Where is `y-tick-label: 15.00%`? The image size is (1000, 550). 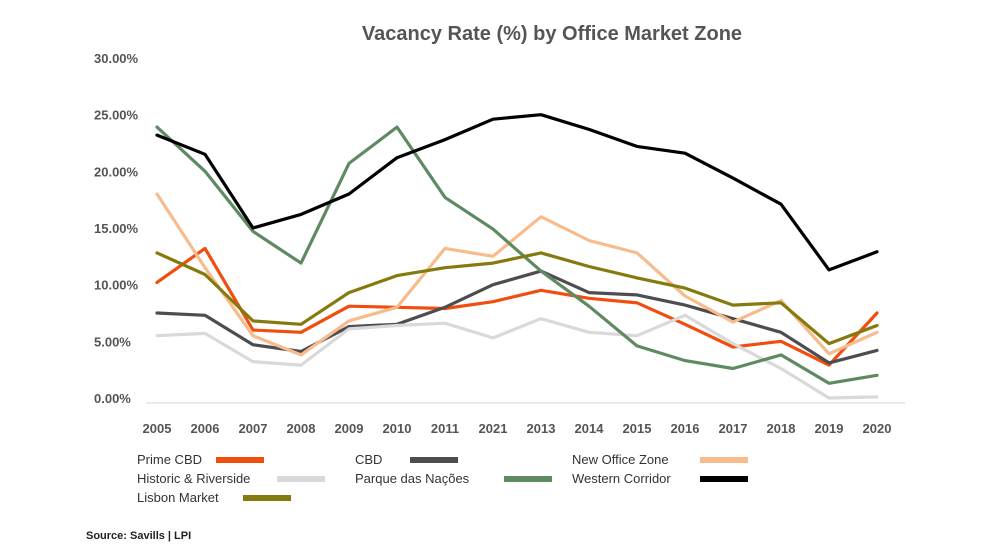 y-tick-label: 15.00% is located at coordinates (116, 228).